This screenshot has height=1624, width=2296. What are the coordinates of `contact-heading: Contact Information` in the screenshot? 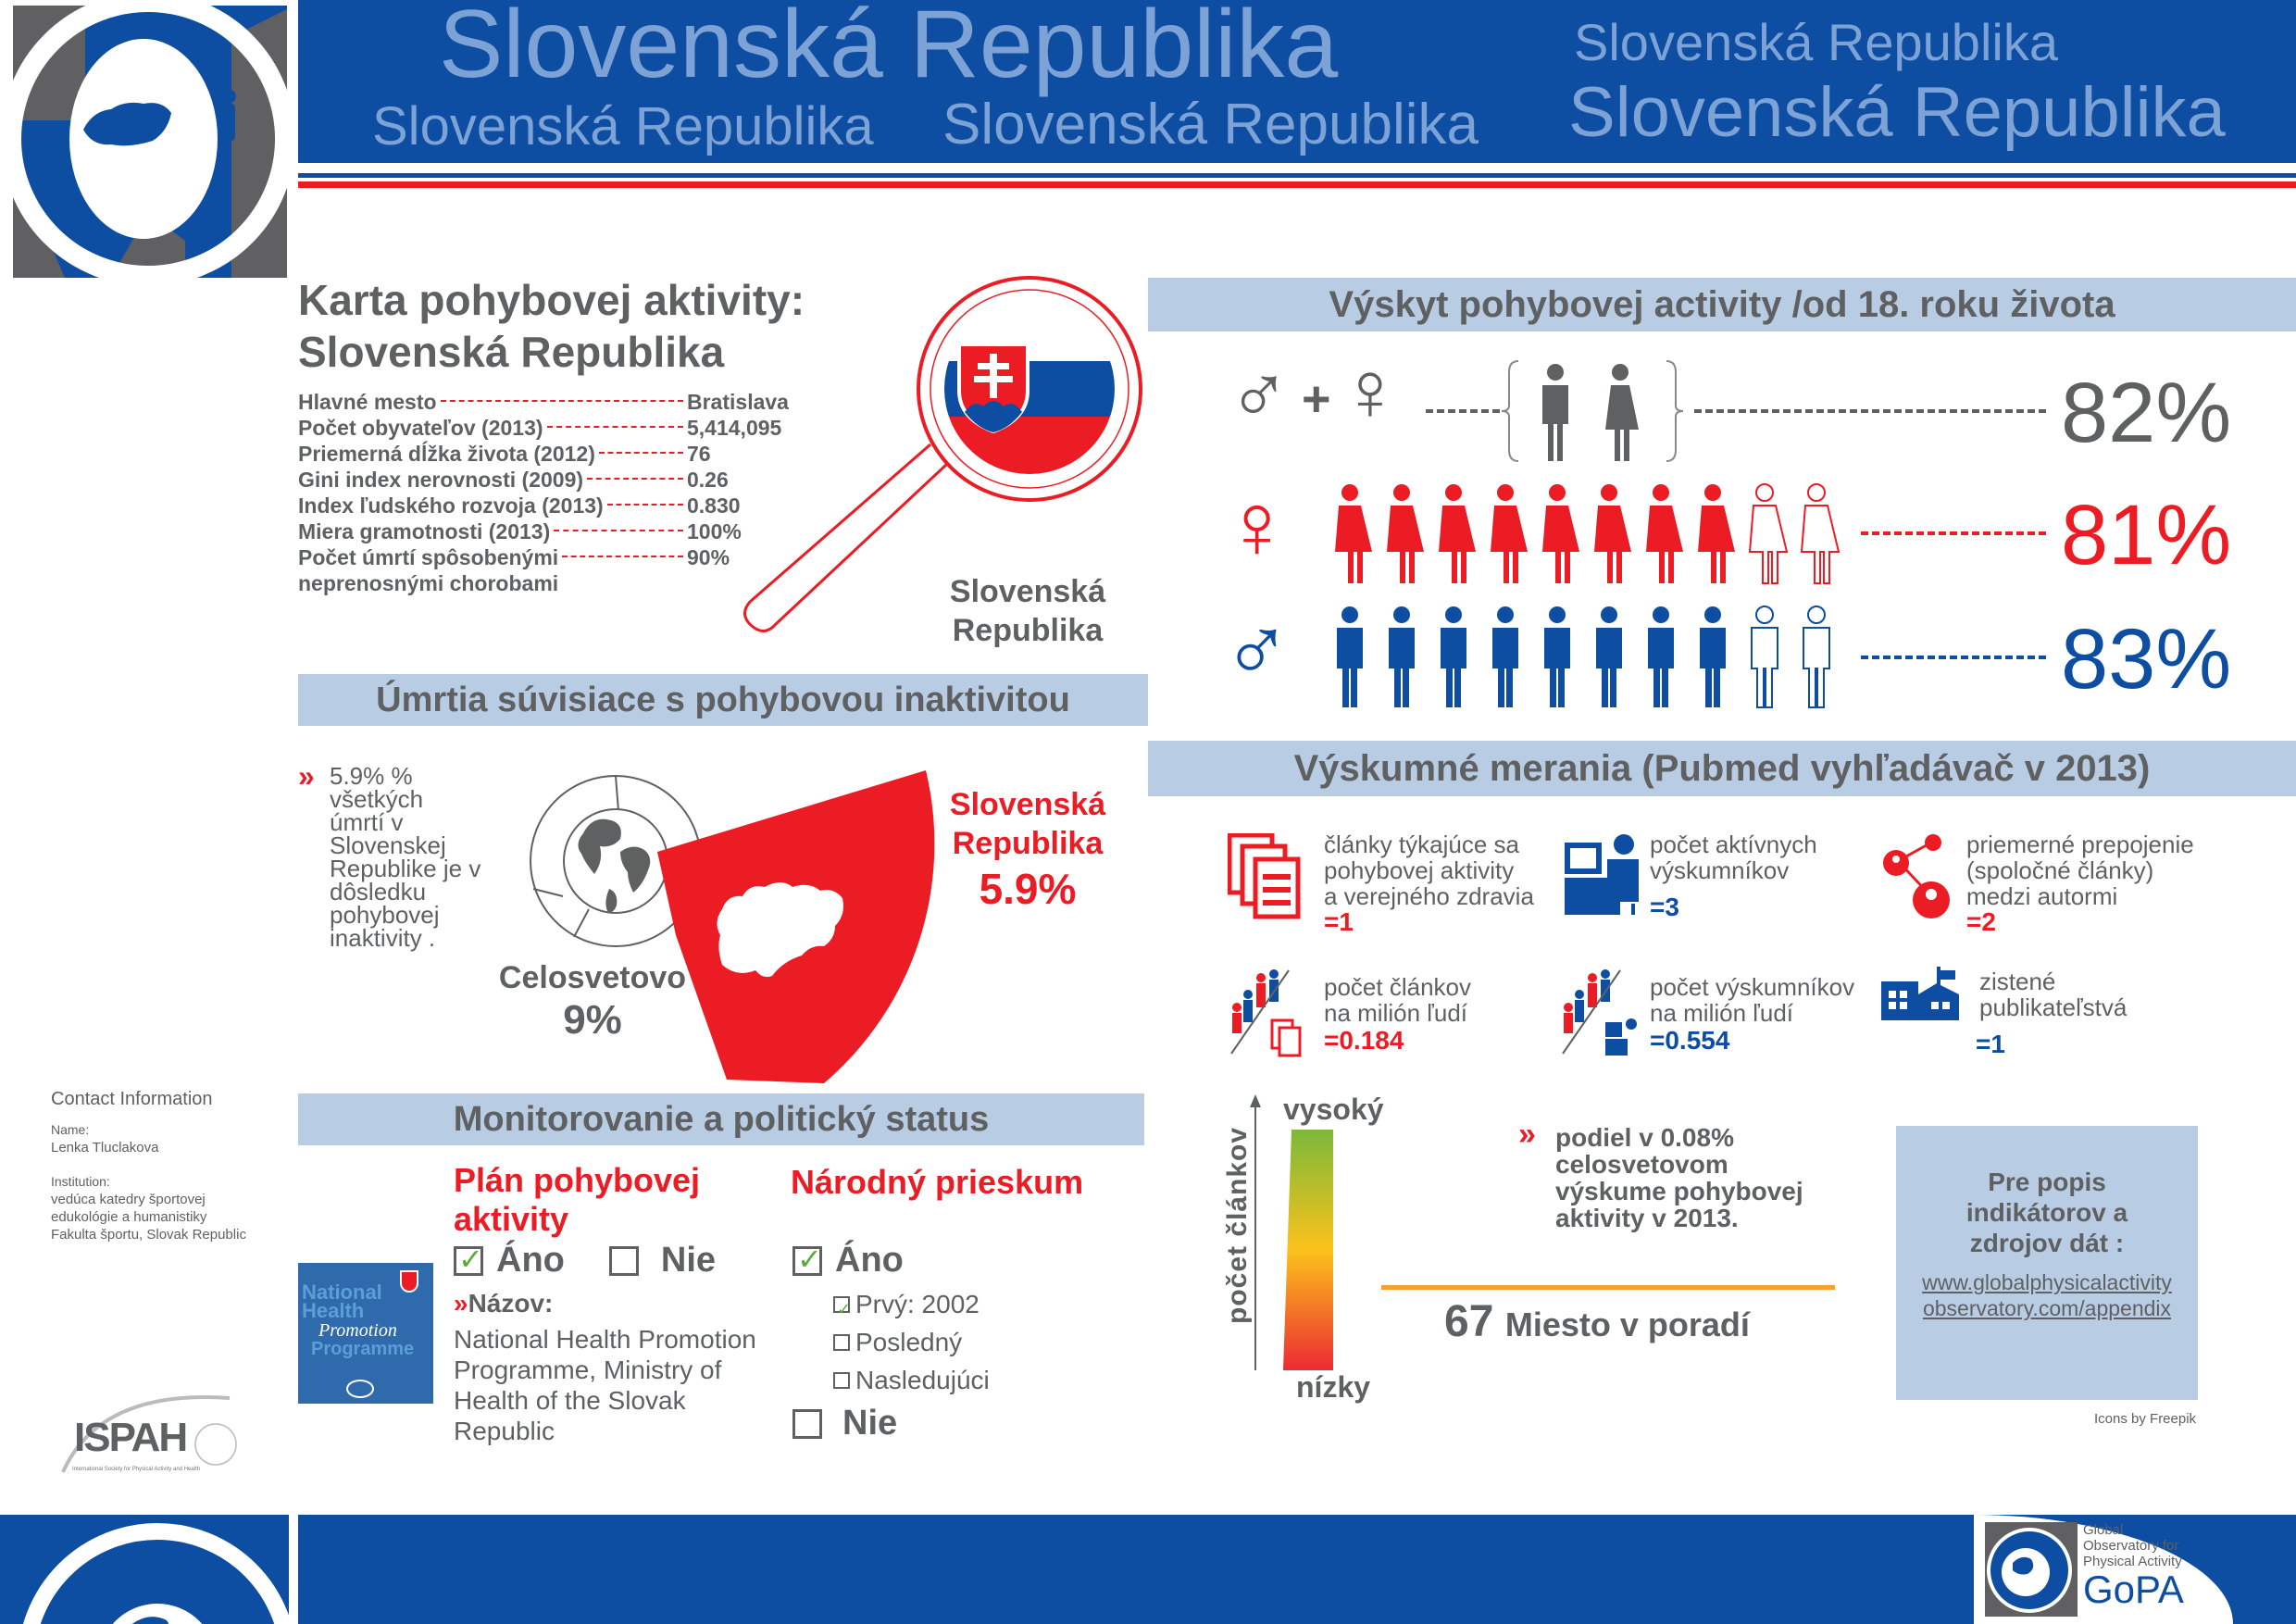 It's located at (132, 1099).